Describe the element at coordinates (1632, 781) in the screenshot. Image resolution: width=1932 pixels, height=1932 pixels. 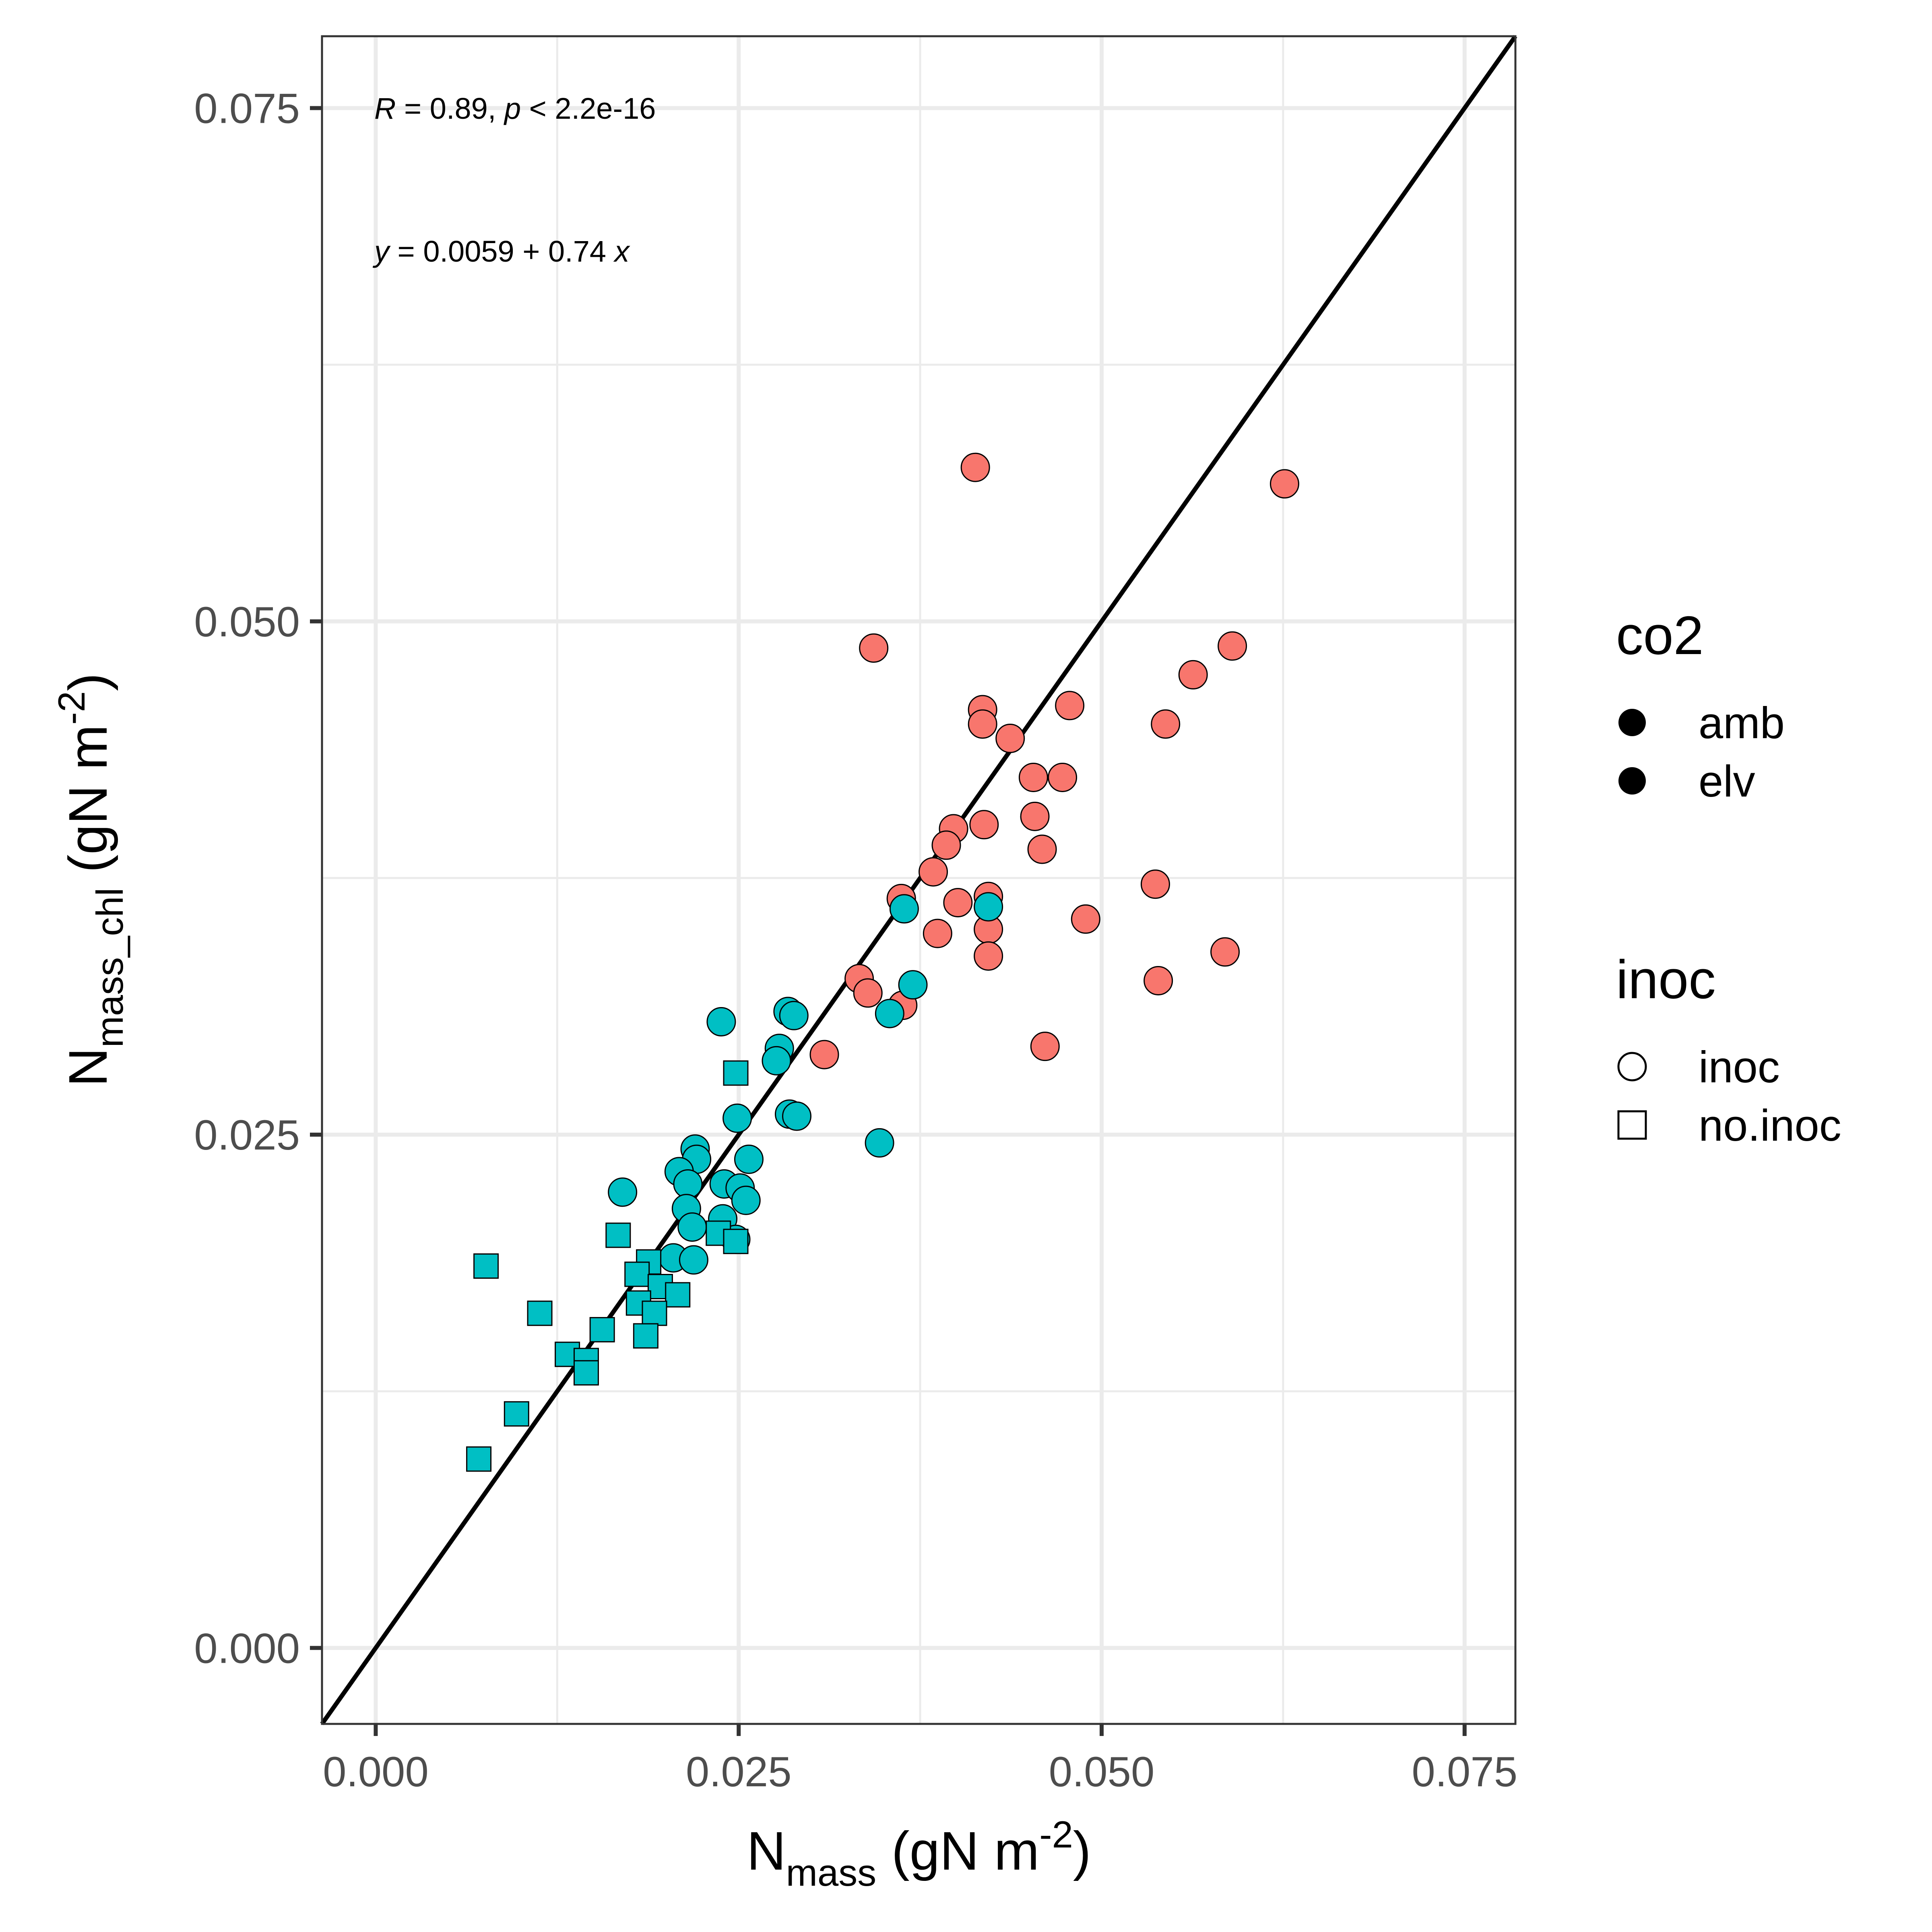
I see `legend-key-elv` at that location.